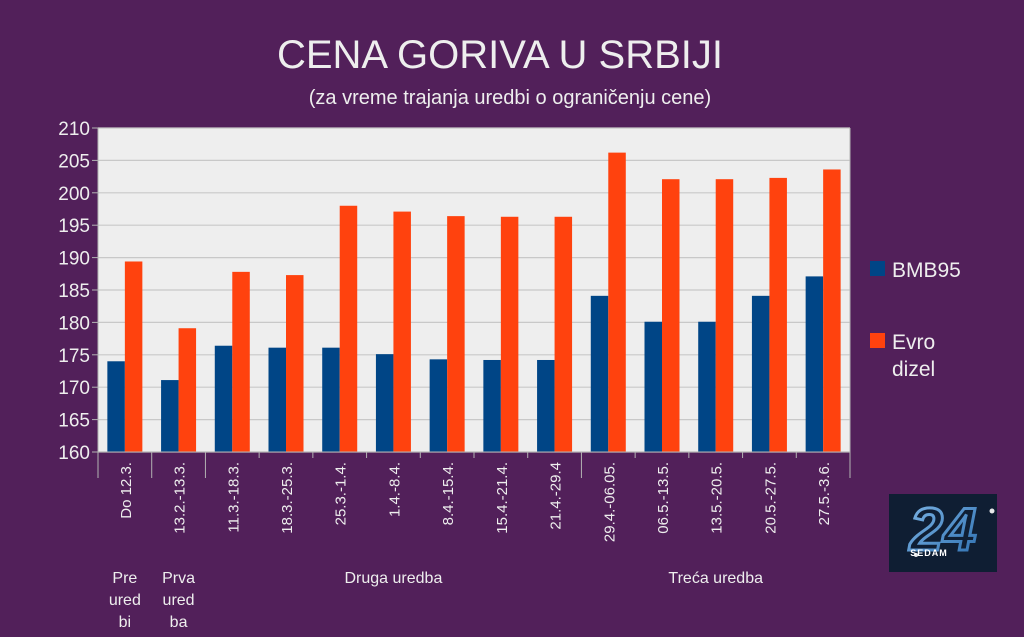 The height and width of the screenshot is (637, 1024). What do you see at coordinates (74, 453) in the screenshot?
I see `y-tick-label: 160` at bounding box center [74, 453].